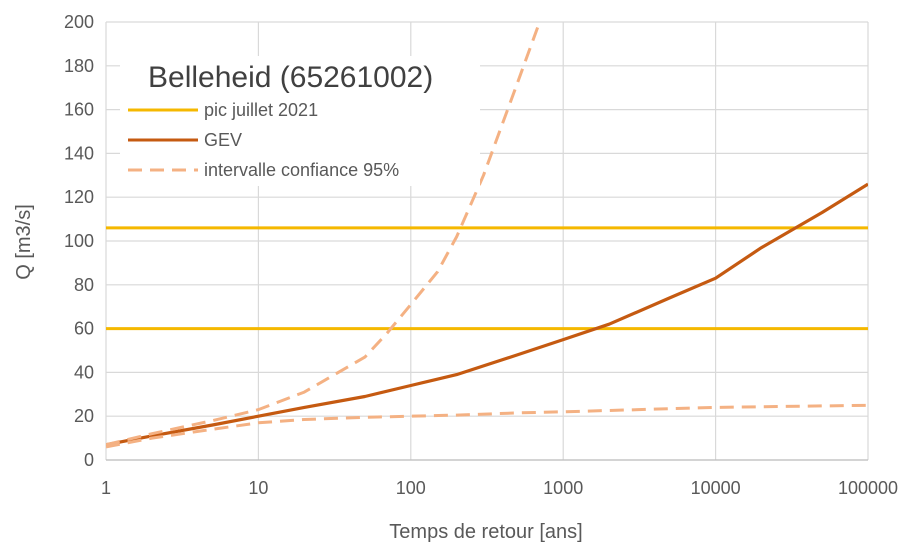 The image size is (912, 553). I want to click on legend-label-ci: intervalle confiance 95%, so click(301, 170).